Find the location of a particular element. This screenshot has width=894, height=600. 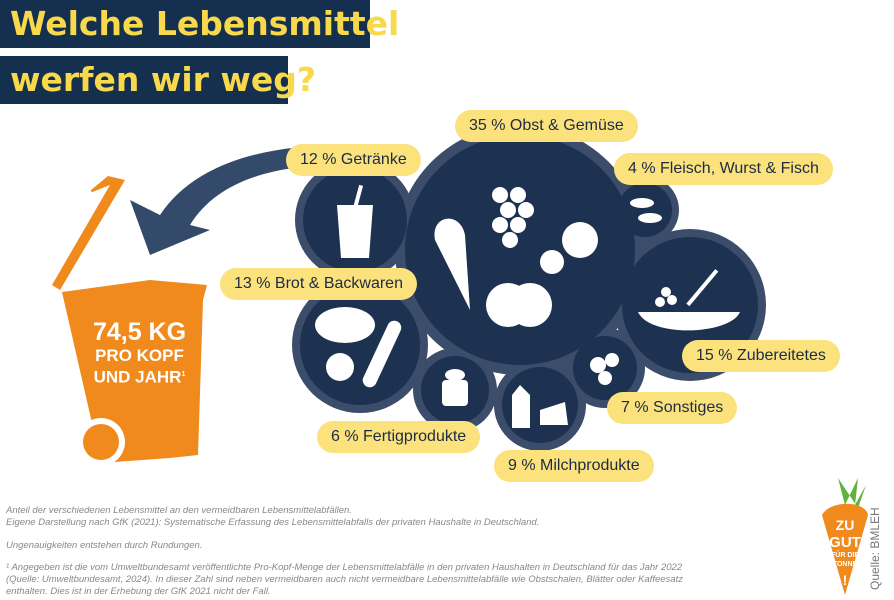

bin-amount: 74,5 KG is located at coordinates (139, 332).